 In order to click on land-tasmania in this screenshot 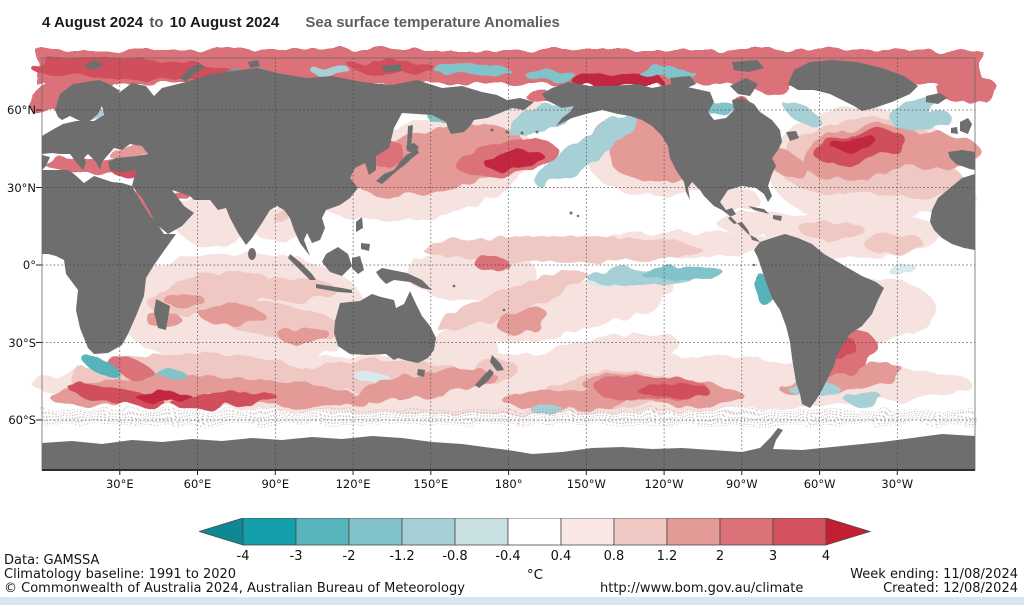, I will do `click(421, 373)`.